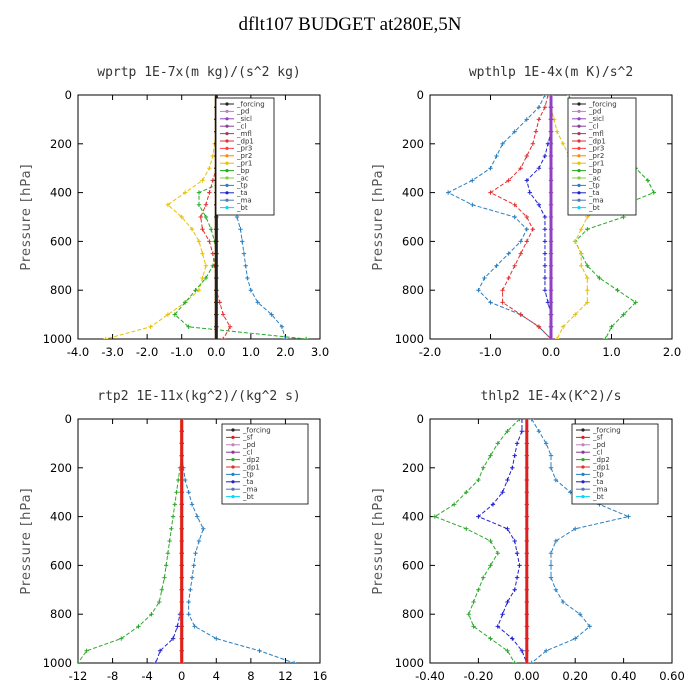  I want to click on x-tick-label: 0, so click(181, 676).